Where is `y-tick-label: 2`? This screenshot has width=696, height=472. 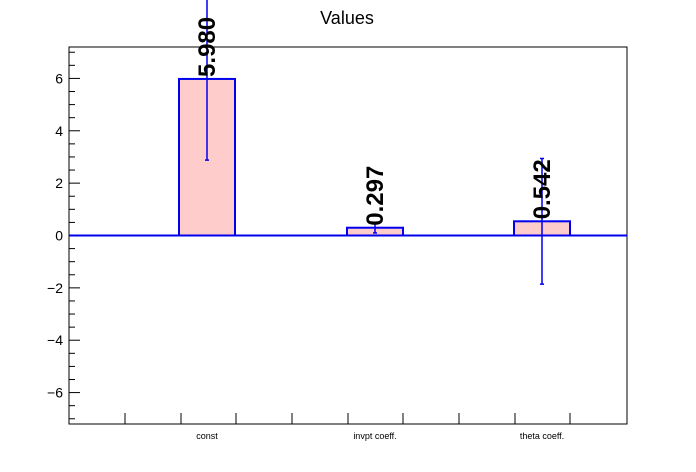 y-tick-label: 2 is located at coordinates (59, 183).